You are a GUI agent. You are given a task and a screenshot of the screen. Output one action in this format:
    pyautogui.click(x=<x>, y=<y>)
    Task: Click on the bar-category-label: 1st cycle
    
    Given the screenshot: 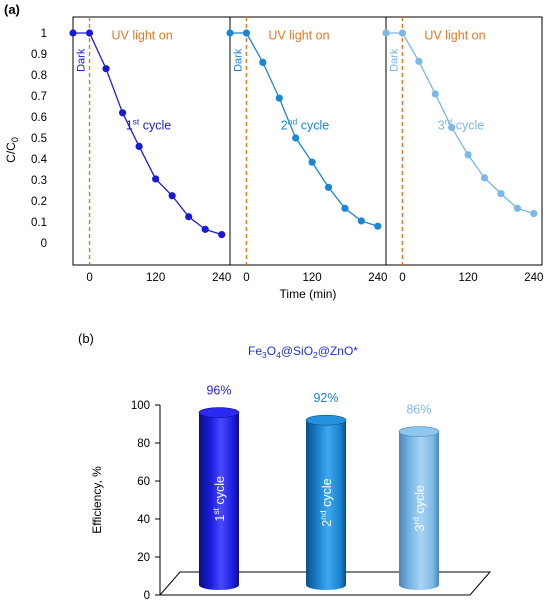 What is the action you would take?
    pyautogui.click(x=219, y=499)
    